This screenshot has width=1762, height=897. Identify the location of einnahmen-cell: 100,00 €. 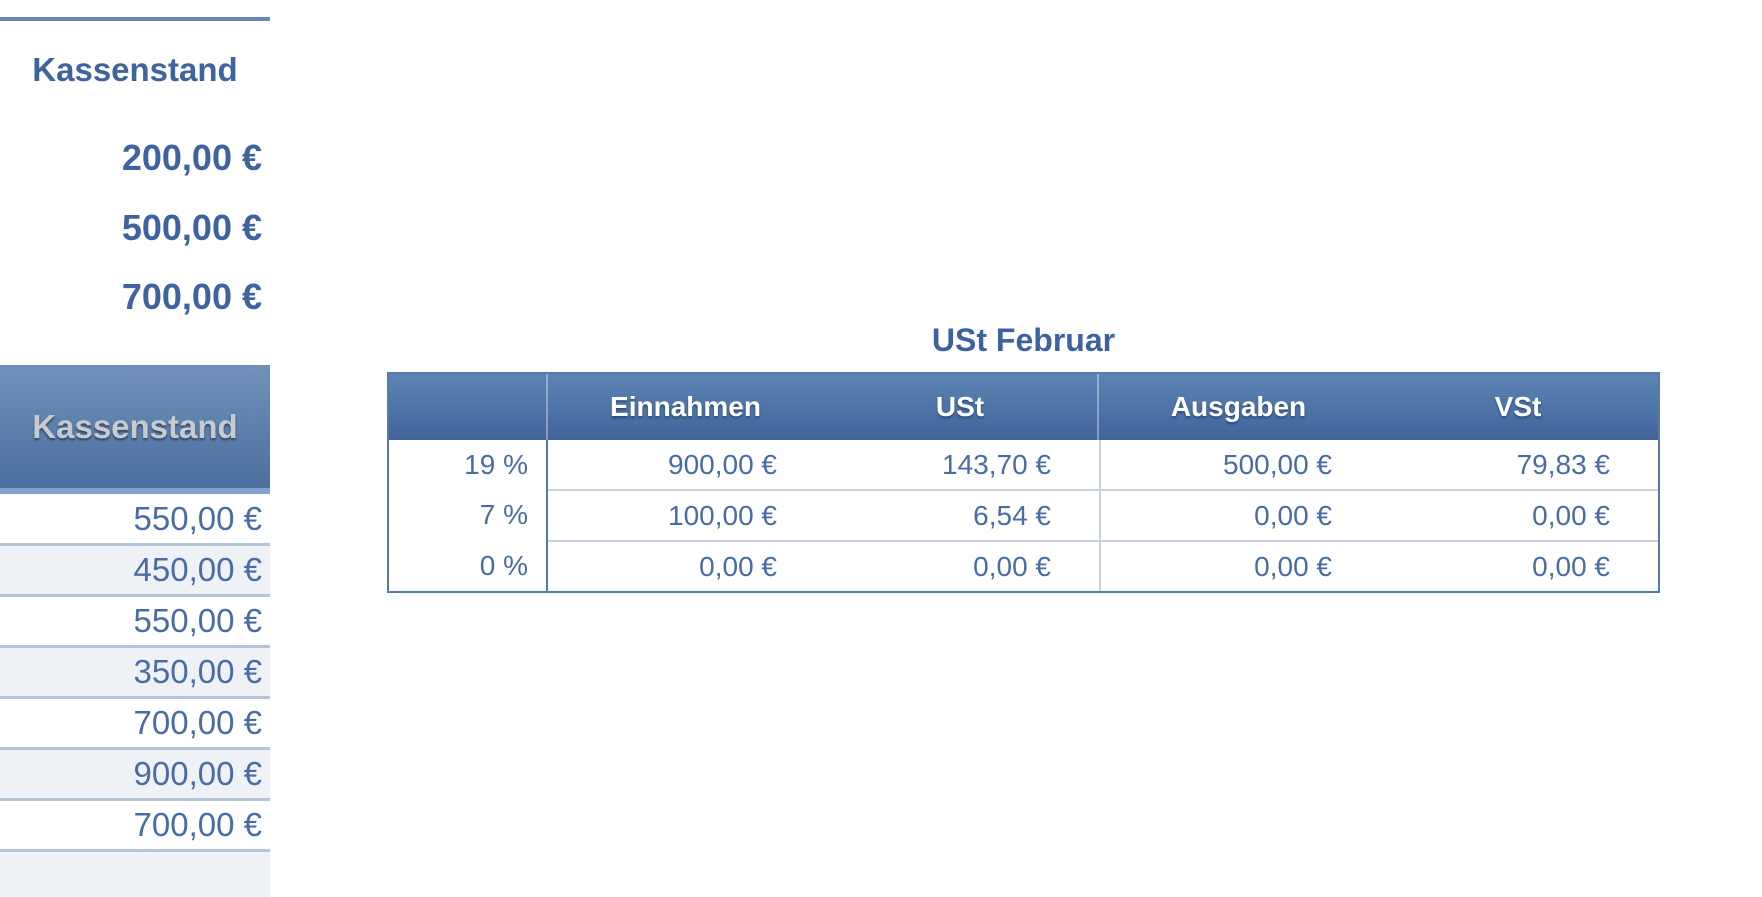
(722, 515).